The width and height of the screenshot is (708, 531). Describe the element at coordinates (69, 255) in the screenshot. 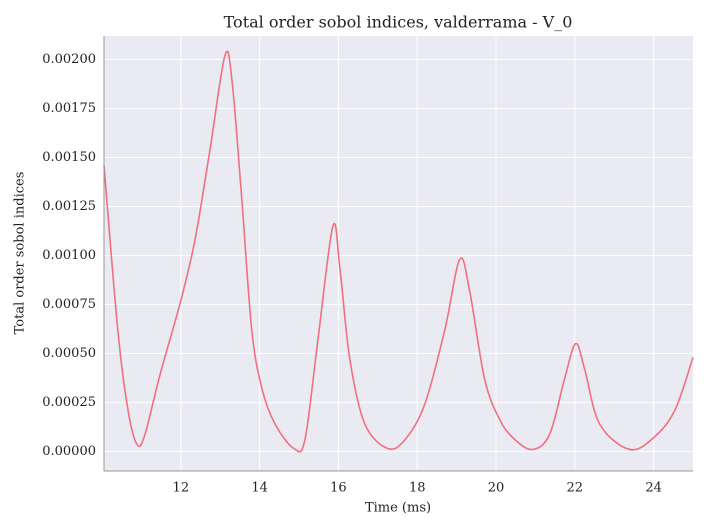

I see `y-tick-label: 0.00100` at that location.